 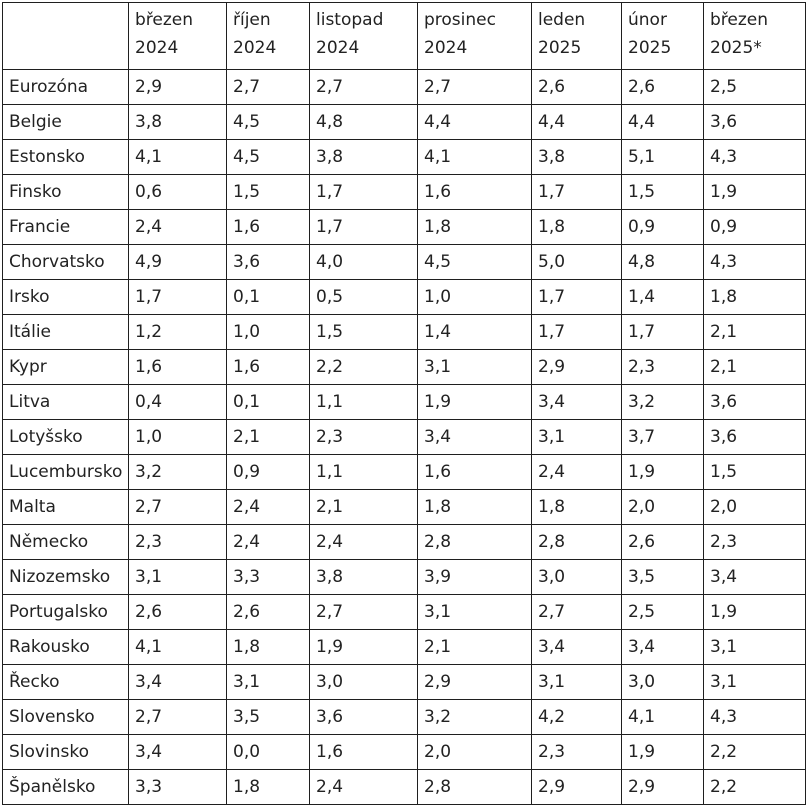 What do you see at coordinates (404, 122) in the screenshot?
I see `table-row: Belgie 3,8 4,5 4,8 4,4 4,4 4,4 3,6` at bounding box center [404, 122].